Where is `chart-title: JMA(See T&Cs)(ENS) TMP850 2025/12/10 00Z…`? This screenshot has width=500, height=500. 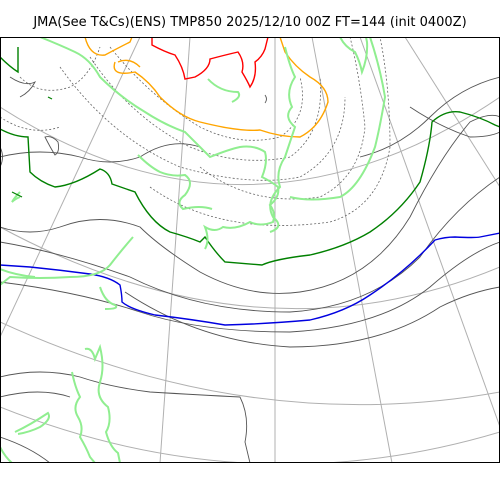 chart-title: JMA(See T&Cs)(ENS) TMP850 2025/12/10 00Z… is located at coordinates (250, 22).